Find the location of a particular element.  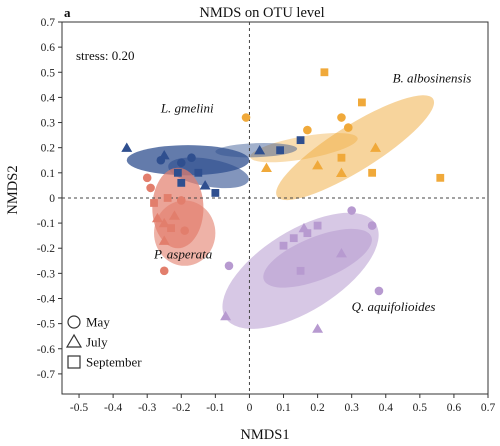

q-aquifolioides-ellipse is located at coordinates (317, 258).